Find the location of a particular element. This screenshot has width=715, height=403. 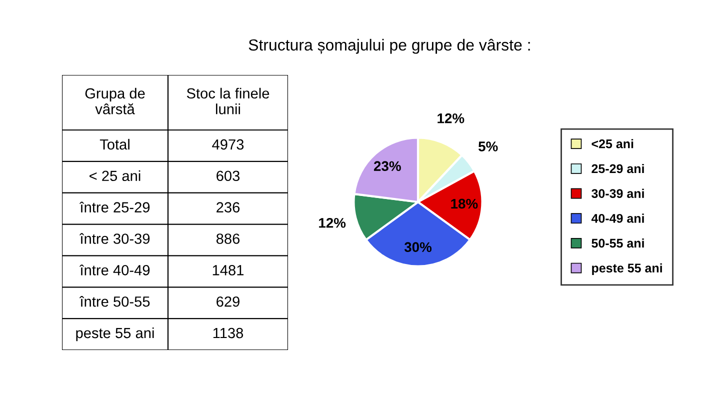

text: Total is located at coordinates (115, 144).